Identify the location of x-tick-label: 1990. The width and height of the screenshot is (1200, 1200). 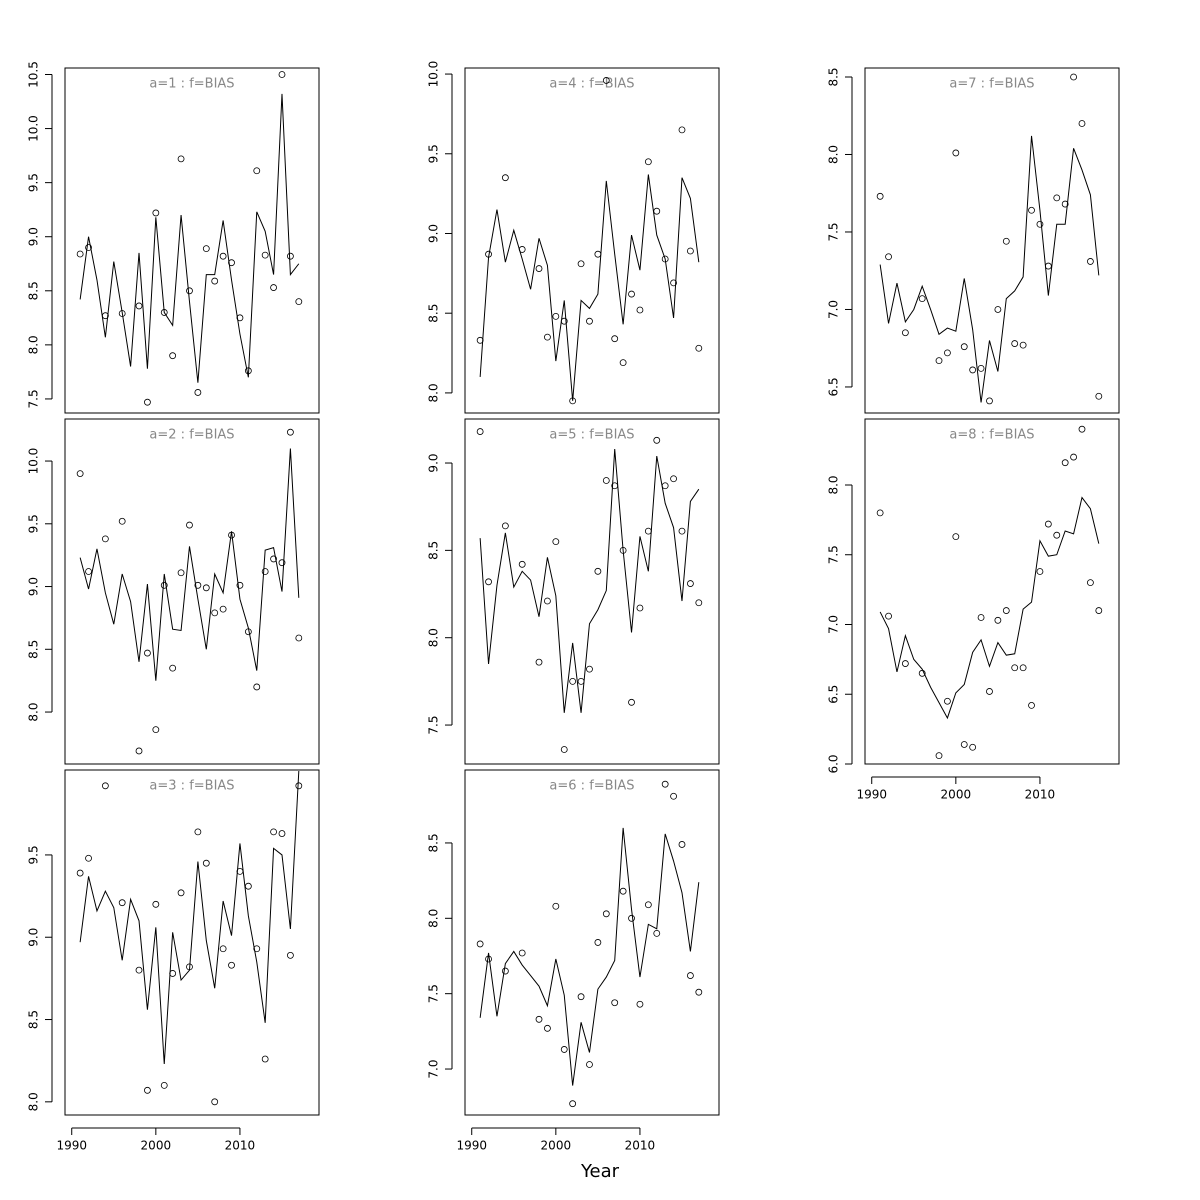
(71, 1146).